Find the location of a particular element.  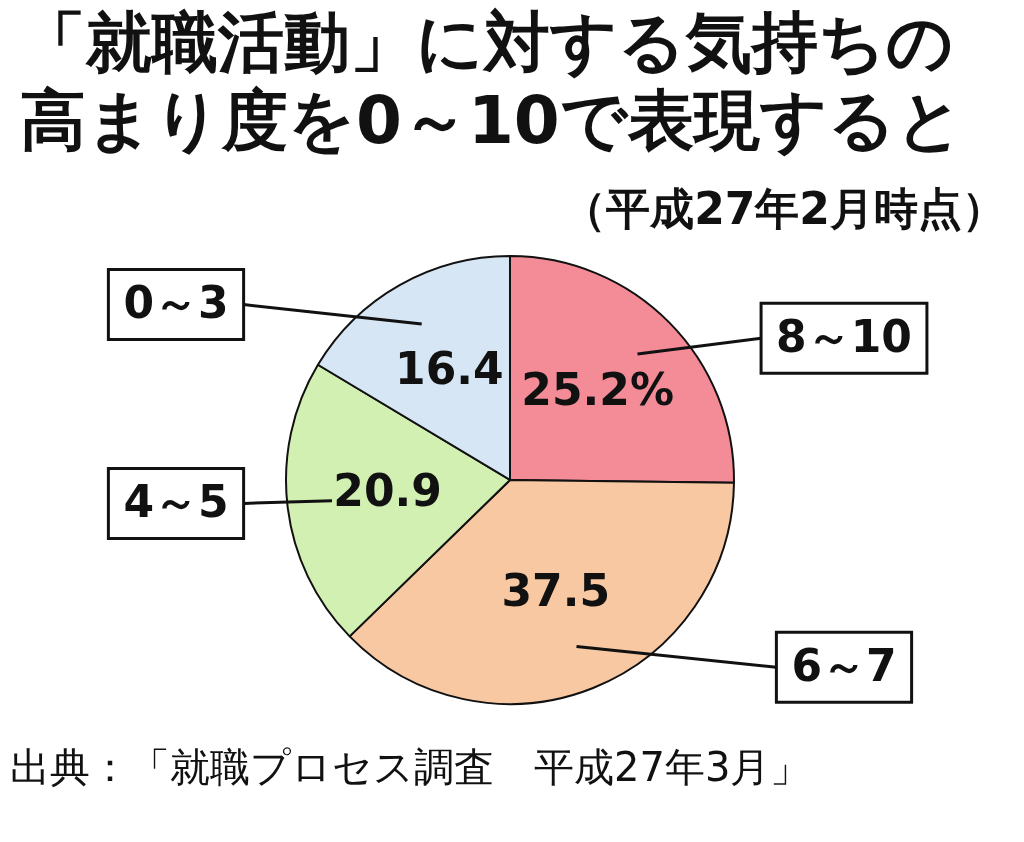

slice-label: 6～7 is located at coordinates (844, 665).